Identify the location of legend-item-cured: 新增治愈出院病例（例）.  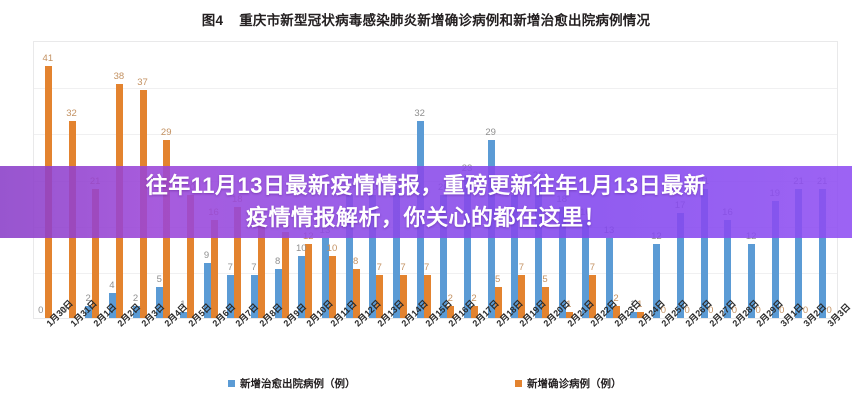
(292, 383).